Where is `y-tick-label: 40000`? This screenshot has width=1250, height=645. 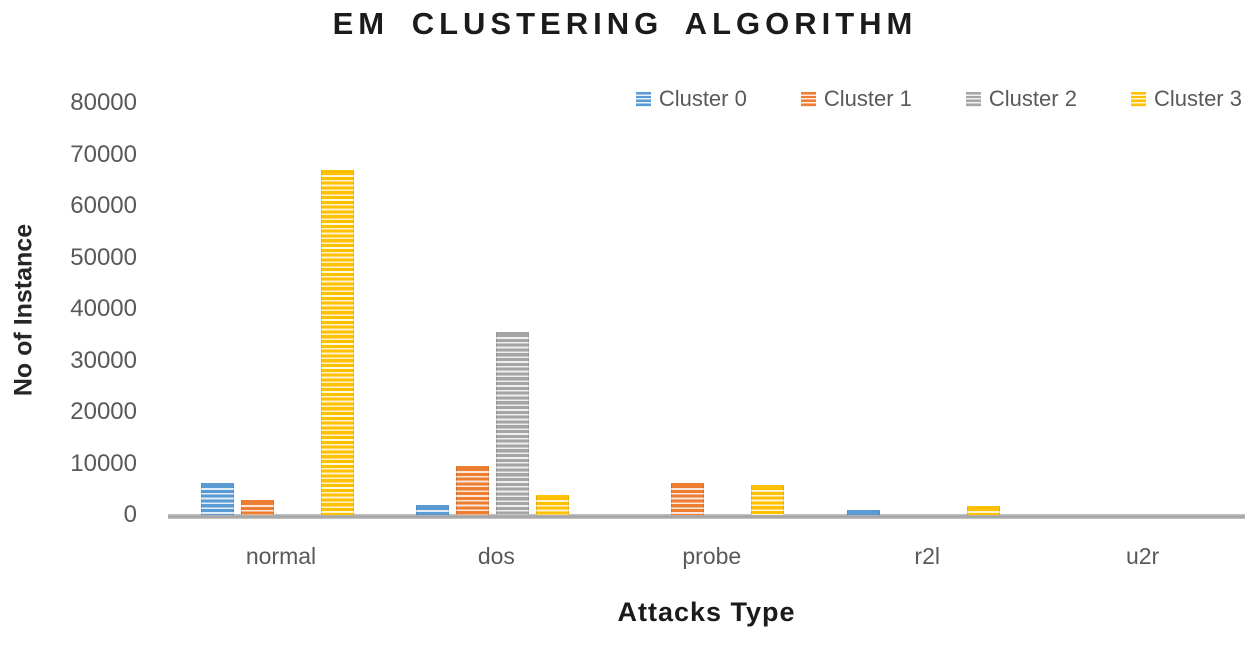
y-tick-label: 40000 is located at coordinates (103, 308).